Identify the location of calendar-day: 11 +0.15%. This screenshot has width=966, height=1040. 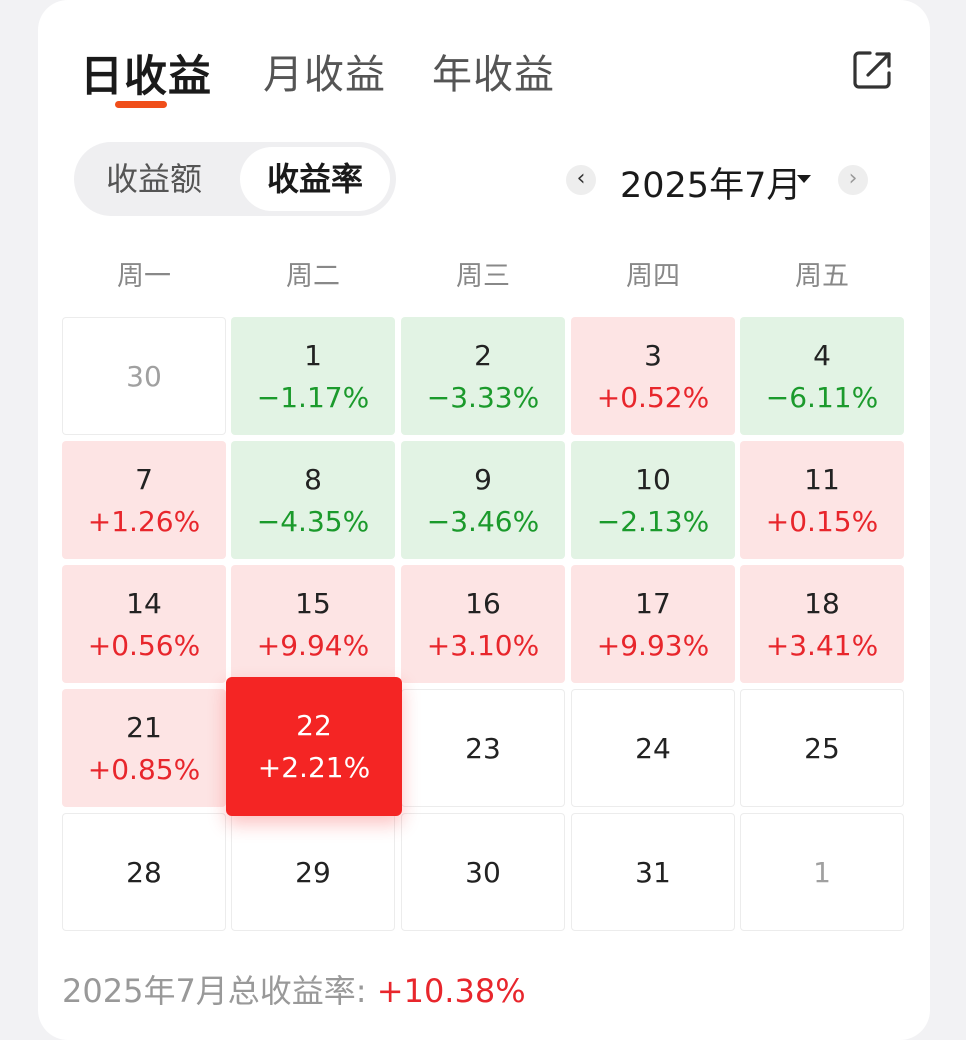
(822, 500).